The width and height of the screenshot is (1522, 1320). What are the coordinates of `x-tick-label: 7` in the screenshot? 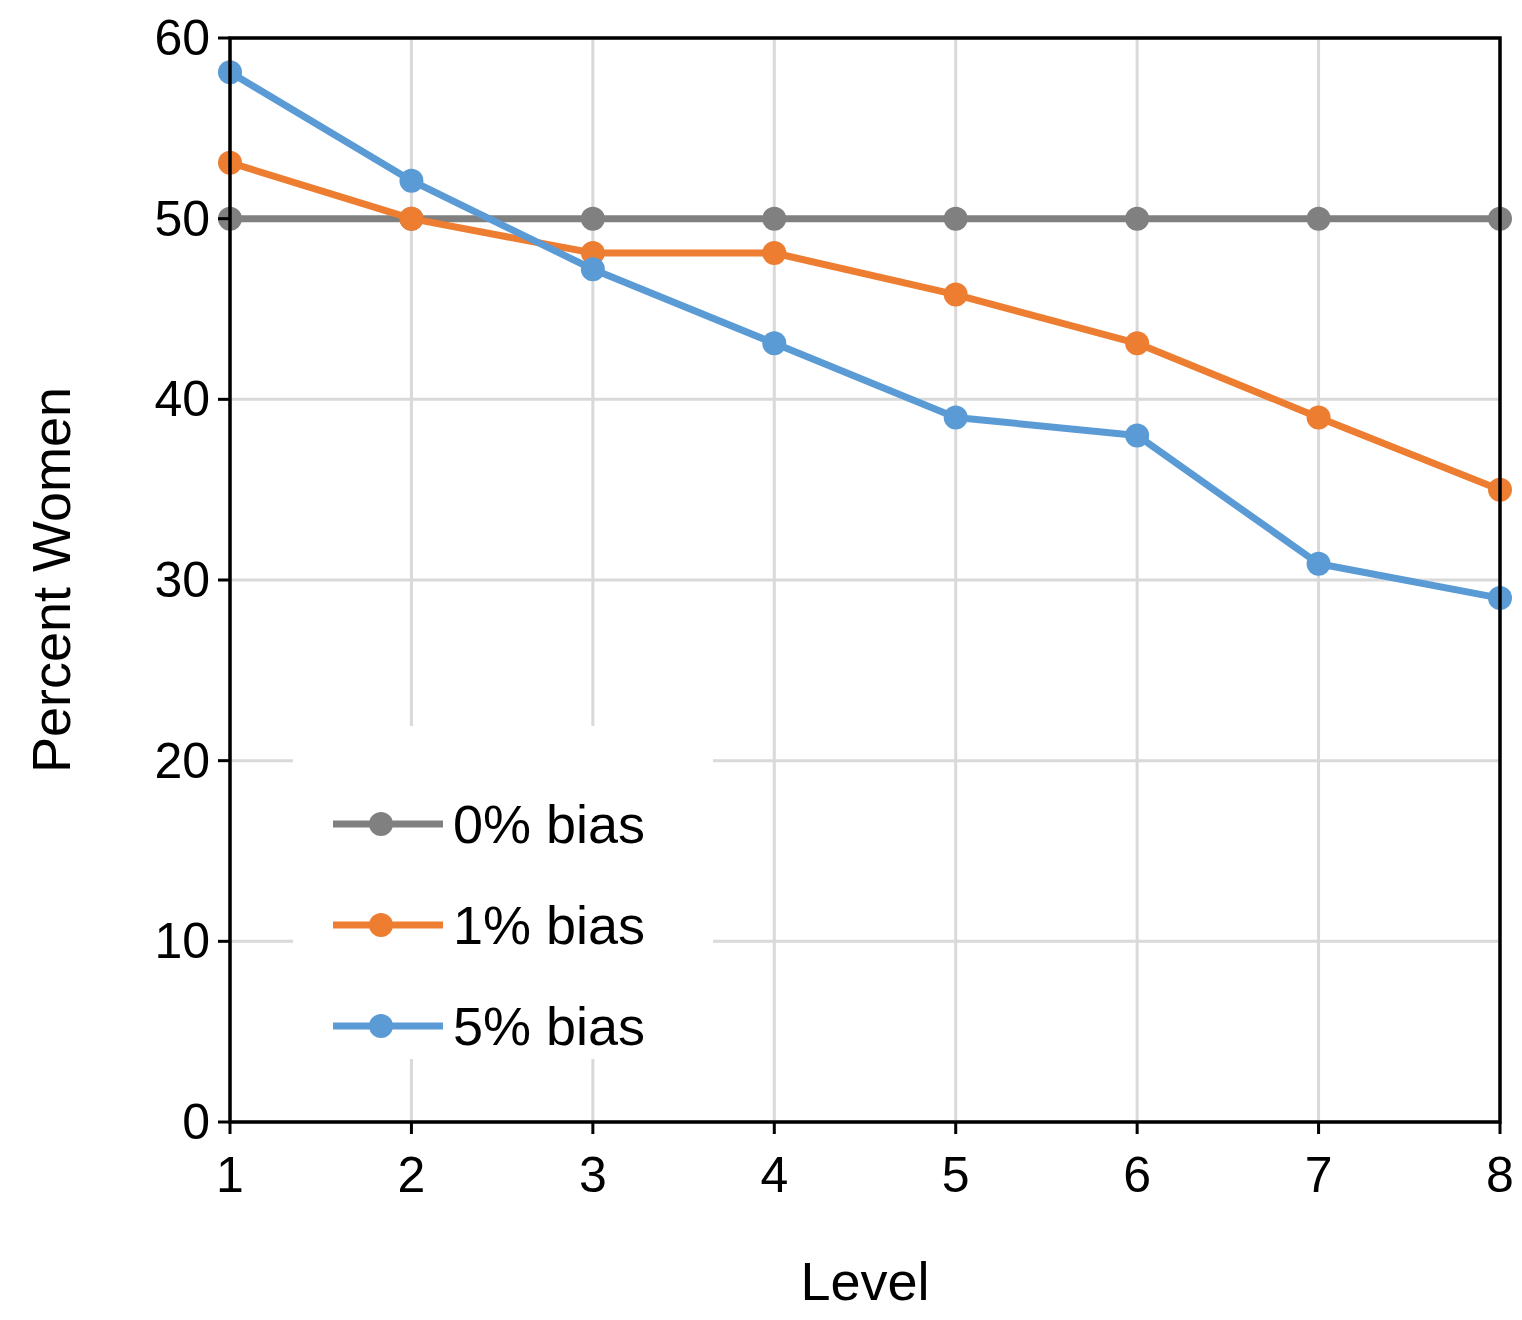 It's located at (1318, 1175).